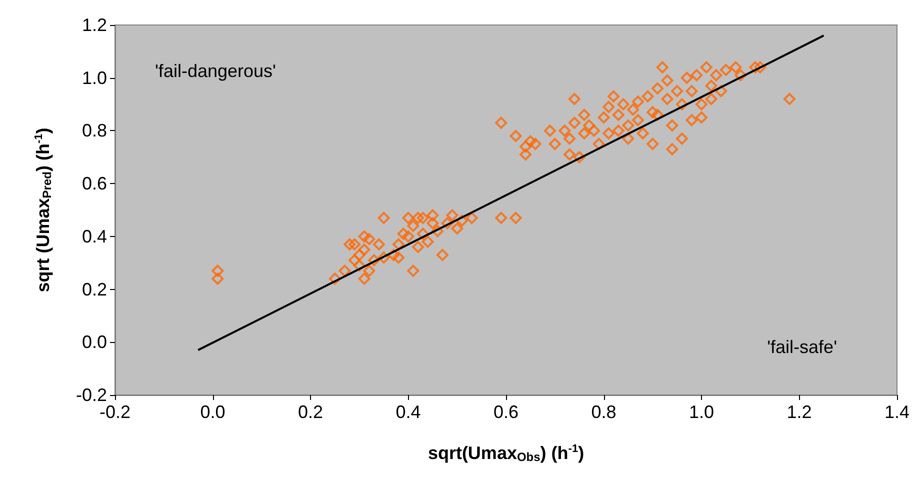  Describe the element at coordinates (91, 395) in the screenshot. I see `y-tick-label: -0.2` at that location.